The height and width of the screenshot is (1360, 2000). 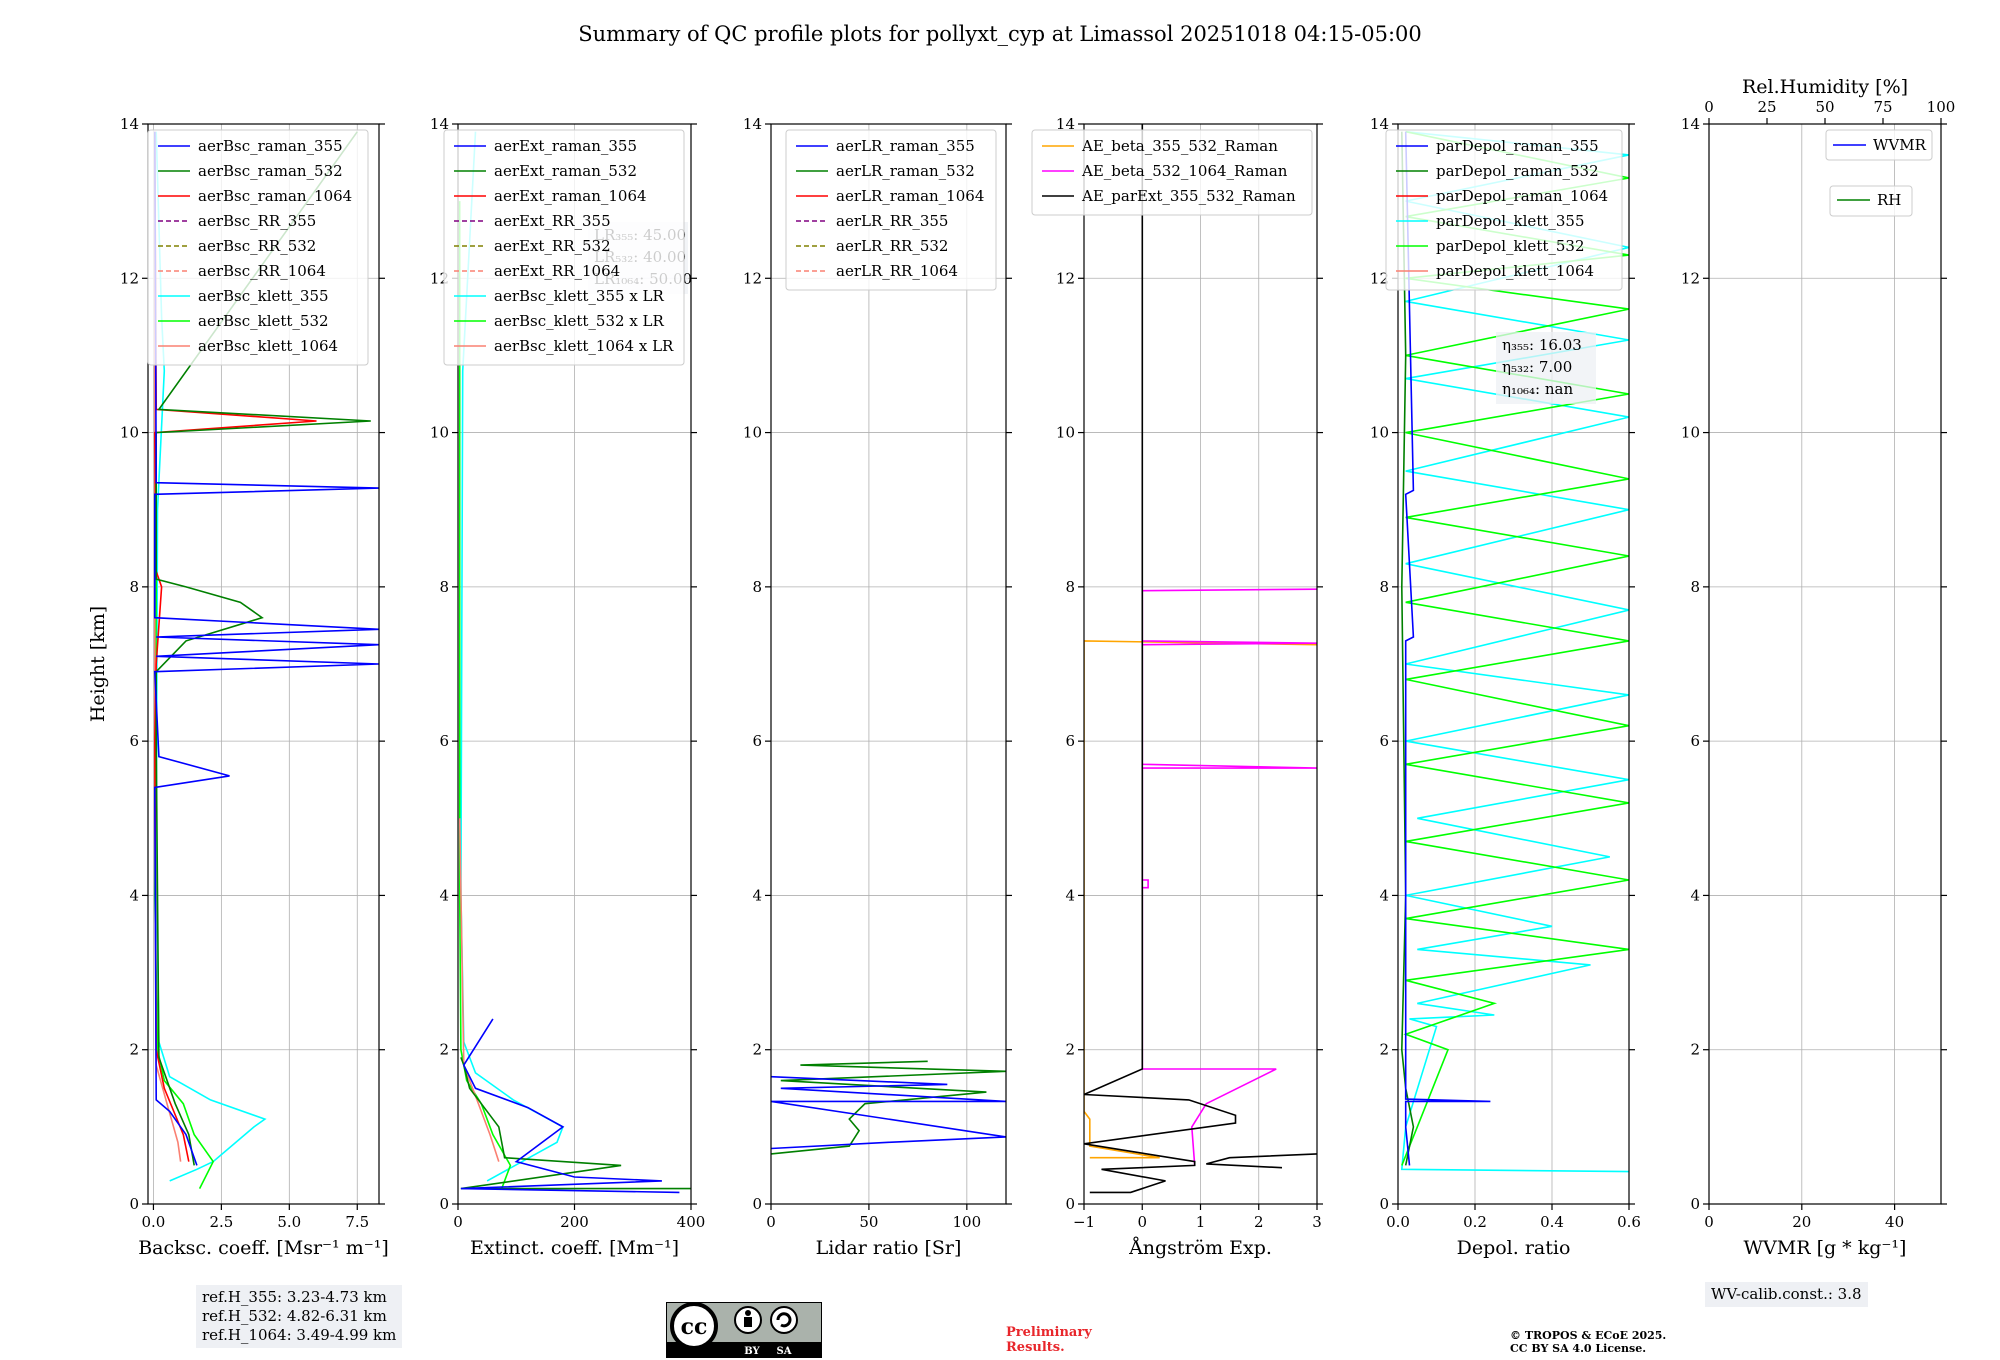 I want to click on legend-label-5: aerExt_RR_1064, so click(x=557, y=271).